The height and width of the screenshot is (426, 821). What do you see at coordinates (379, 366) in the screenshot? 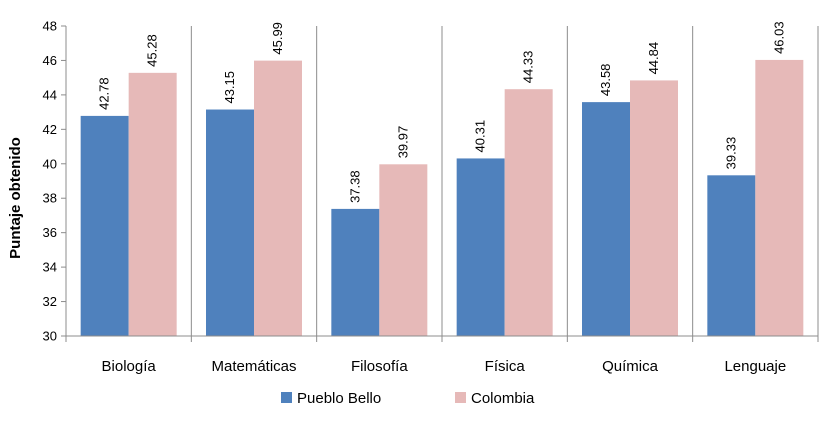
I see `x-category-label: Filosofía` at bounding box center [379, 366].